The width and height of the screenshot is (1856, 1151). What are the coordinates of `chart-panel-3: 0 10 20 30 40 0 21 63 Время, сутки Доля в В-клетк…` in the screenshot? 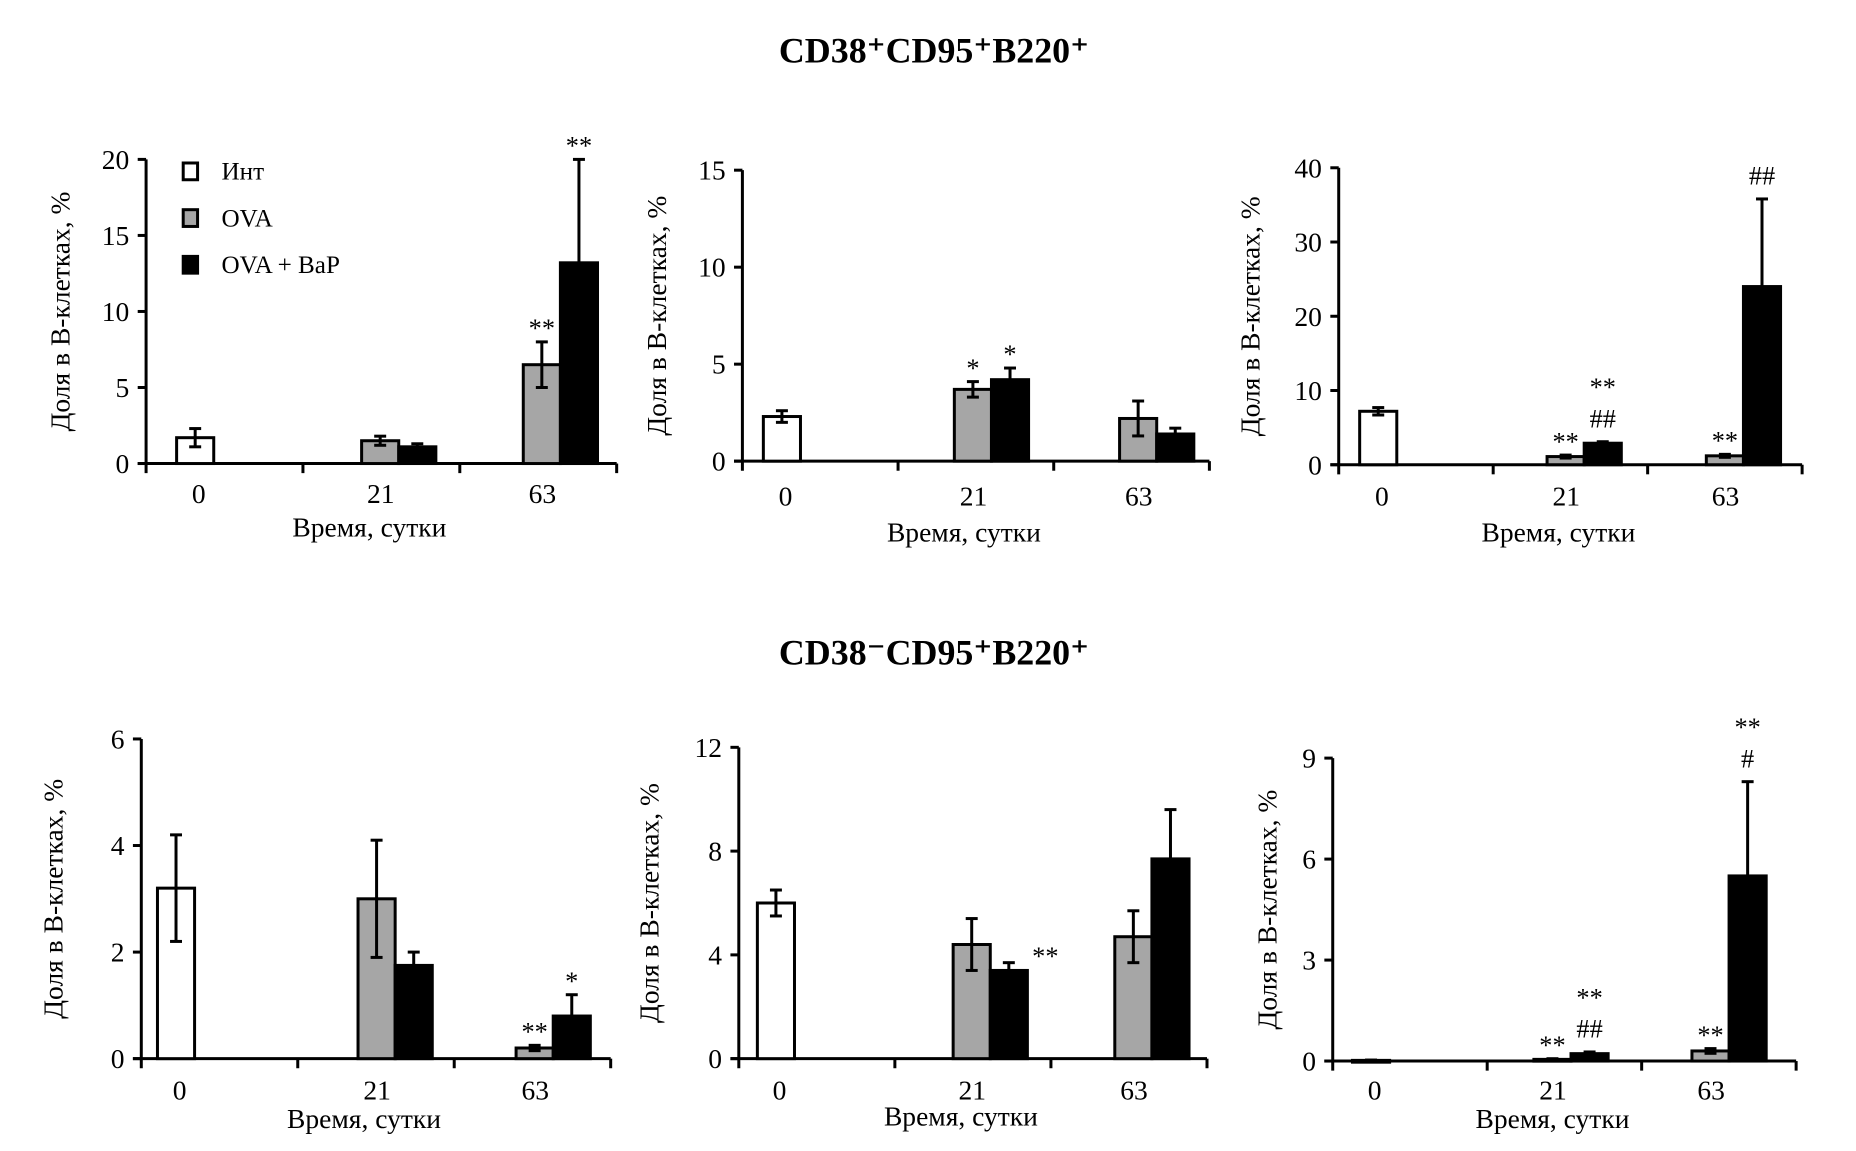 It's located at (1519, 349).